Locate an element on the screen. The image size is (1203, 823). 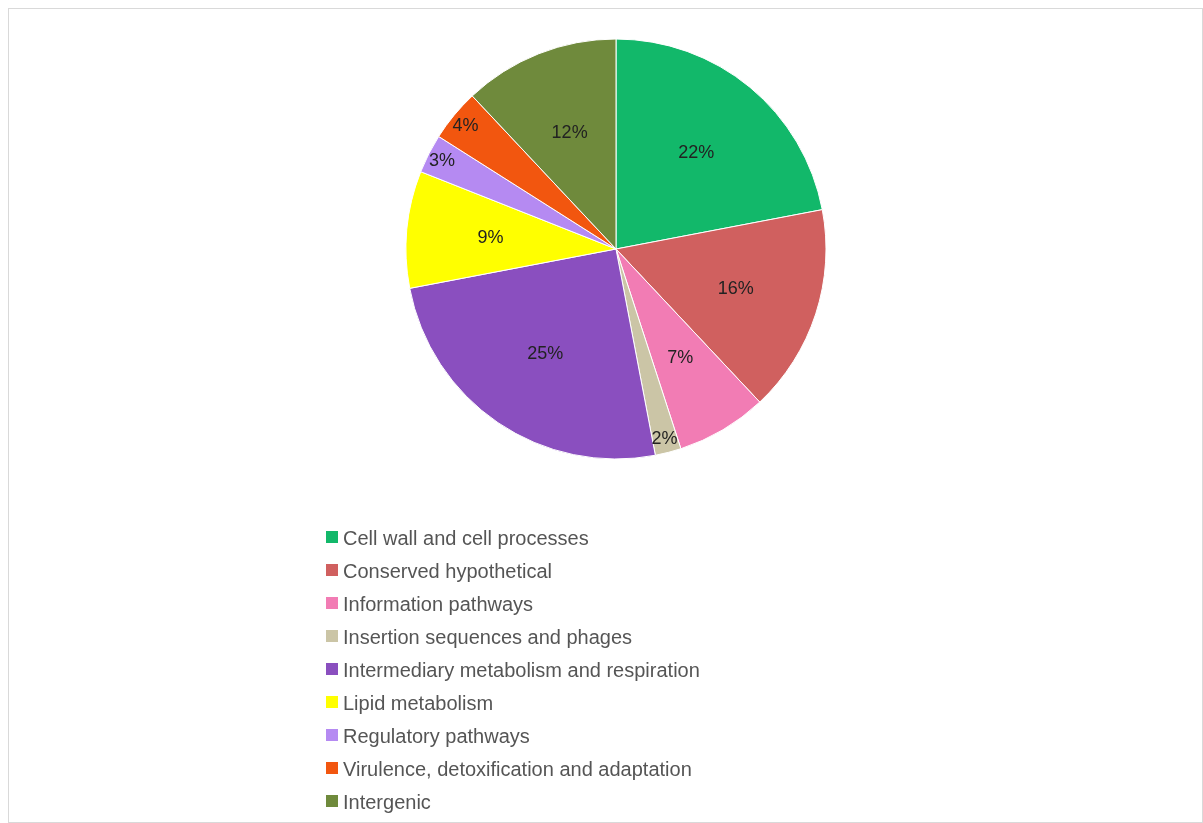
data-label: 22% is located at coordinates (696, 151).